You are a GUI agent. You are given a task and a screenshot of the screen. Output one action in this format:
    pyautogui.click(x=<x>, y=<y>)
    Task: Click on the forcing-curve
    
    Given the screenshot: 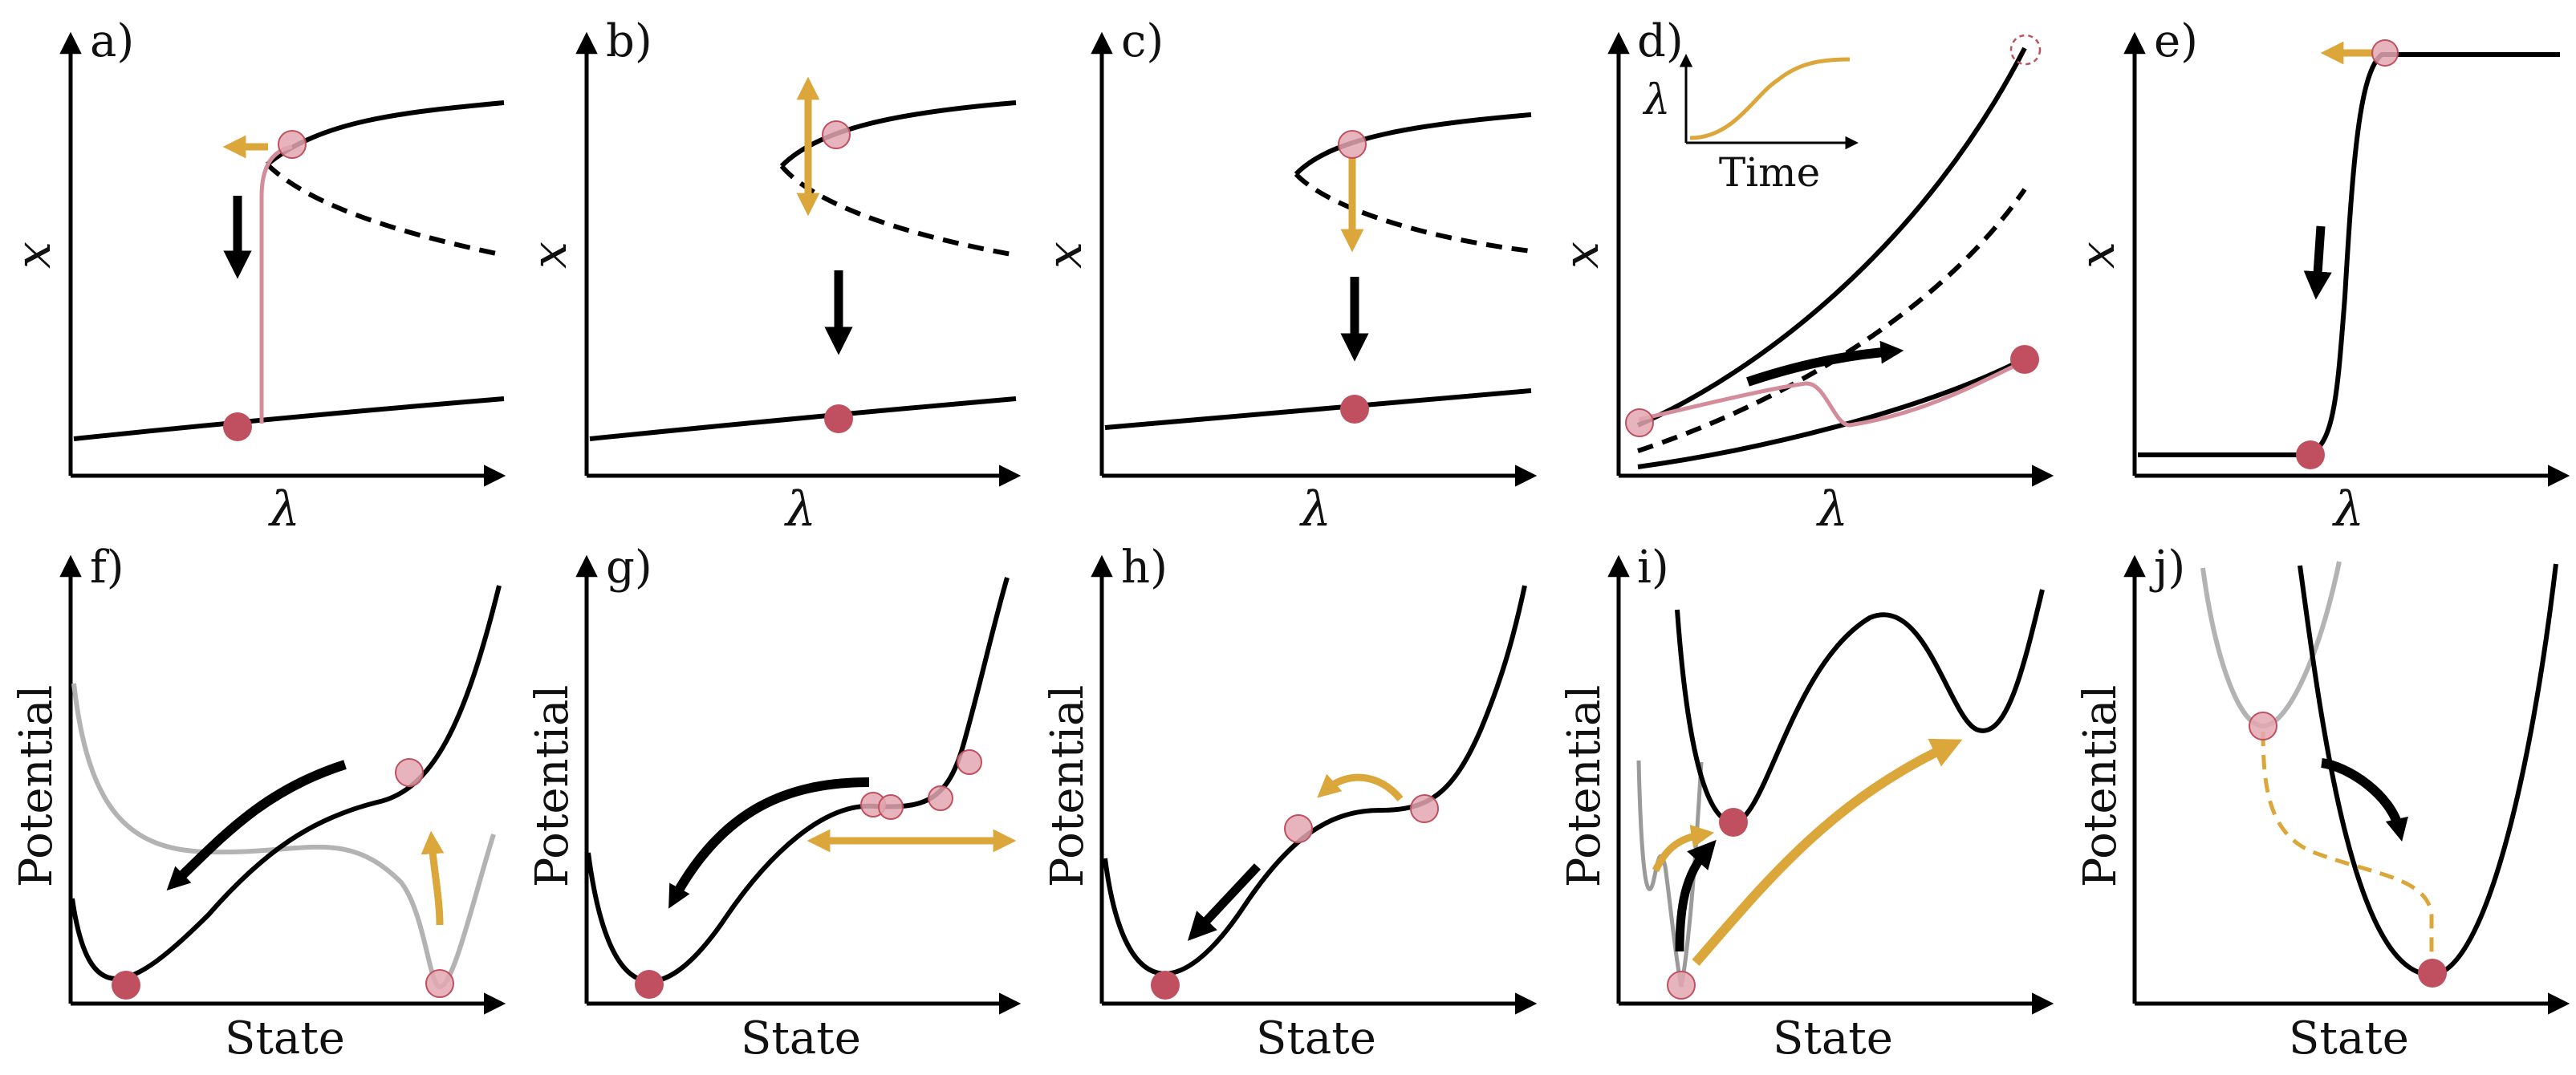 What is the action you would take?
    pyautogui.click(x=1770, y=98)
    